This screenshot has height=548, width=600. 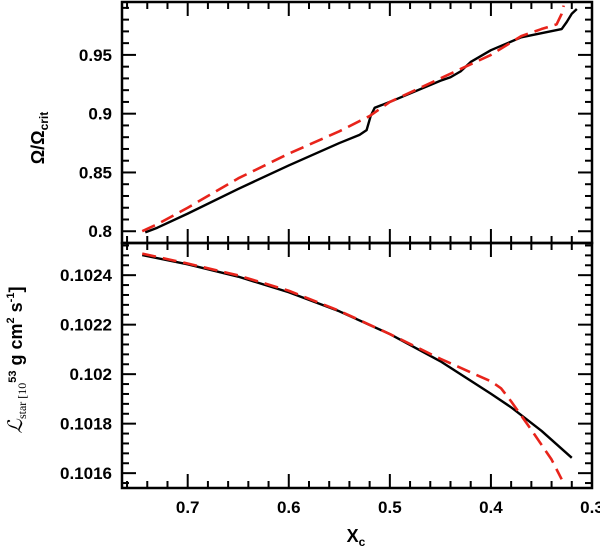 What do you see at coordinates (16, 309) in the screenshot?
I see `bottom-y-axis-label-end: s` at bounding box center [16, 309].